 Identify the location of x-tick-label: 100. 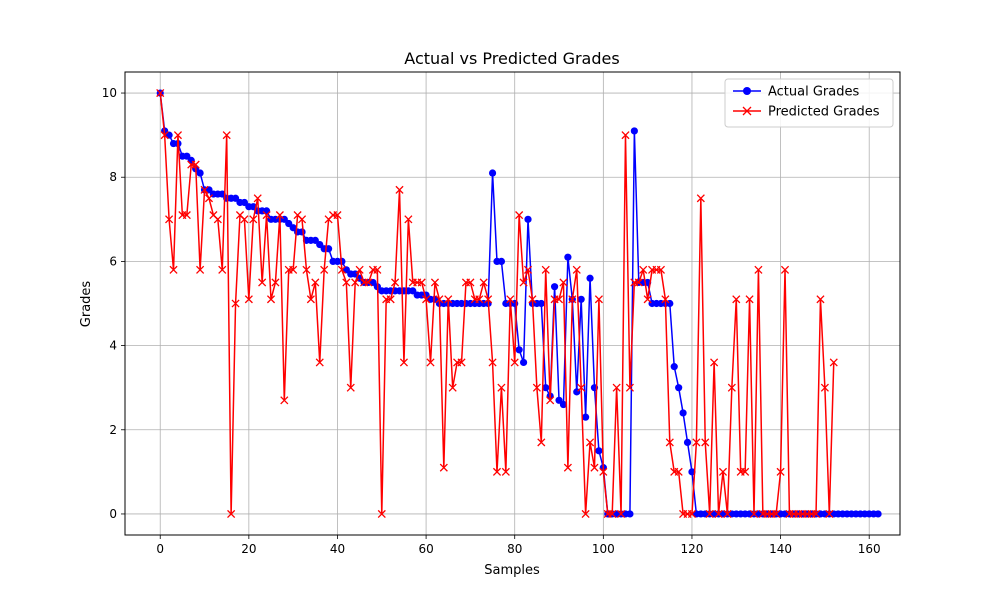
(603, 549).